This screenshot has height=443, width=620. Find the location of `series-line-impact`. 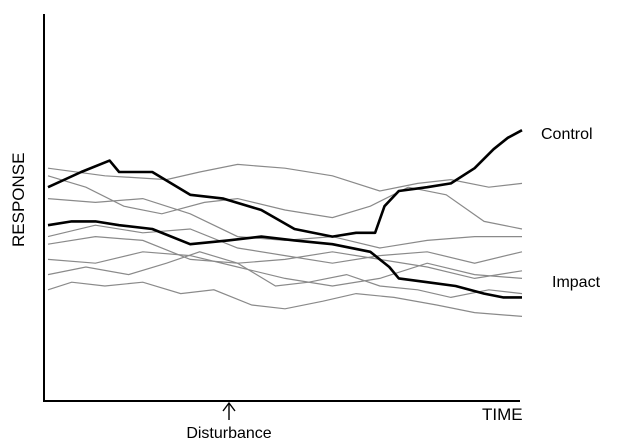

series-line-impact is located at coordinates (284, 259).